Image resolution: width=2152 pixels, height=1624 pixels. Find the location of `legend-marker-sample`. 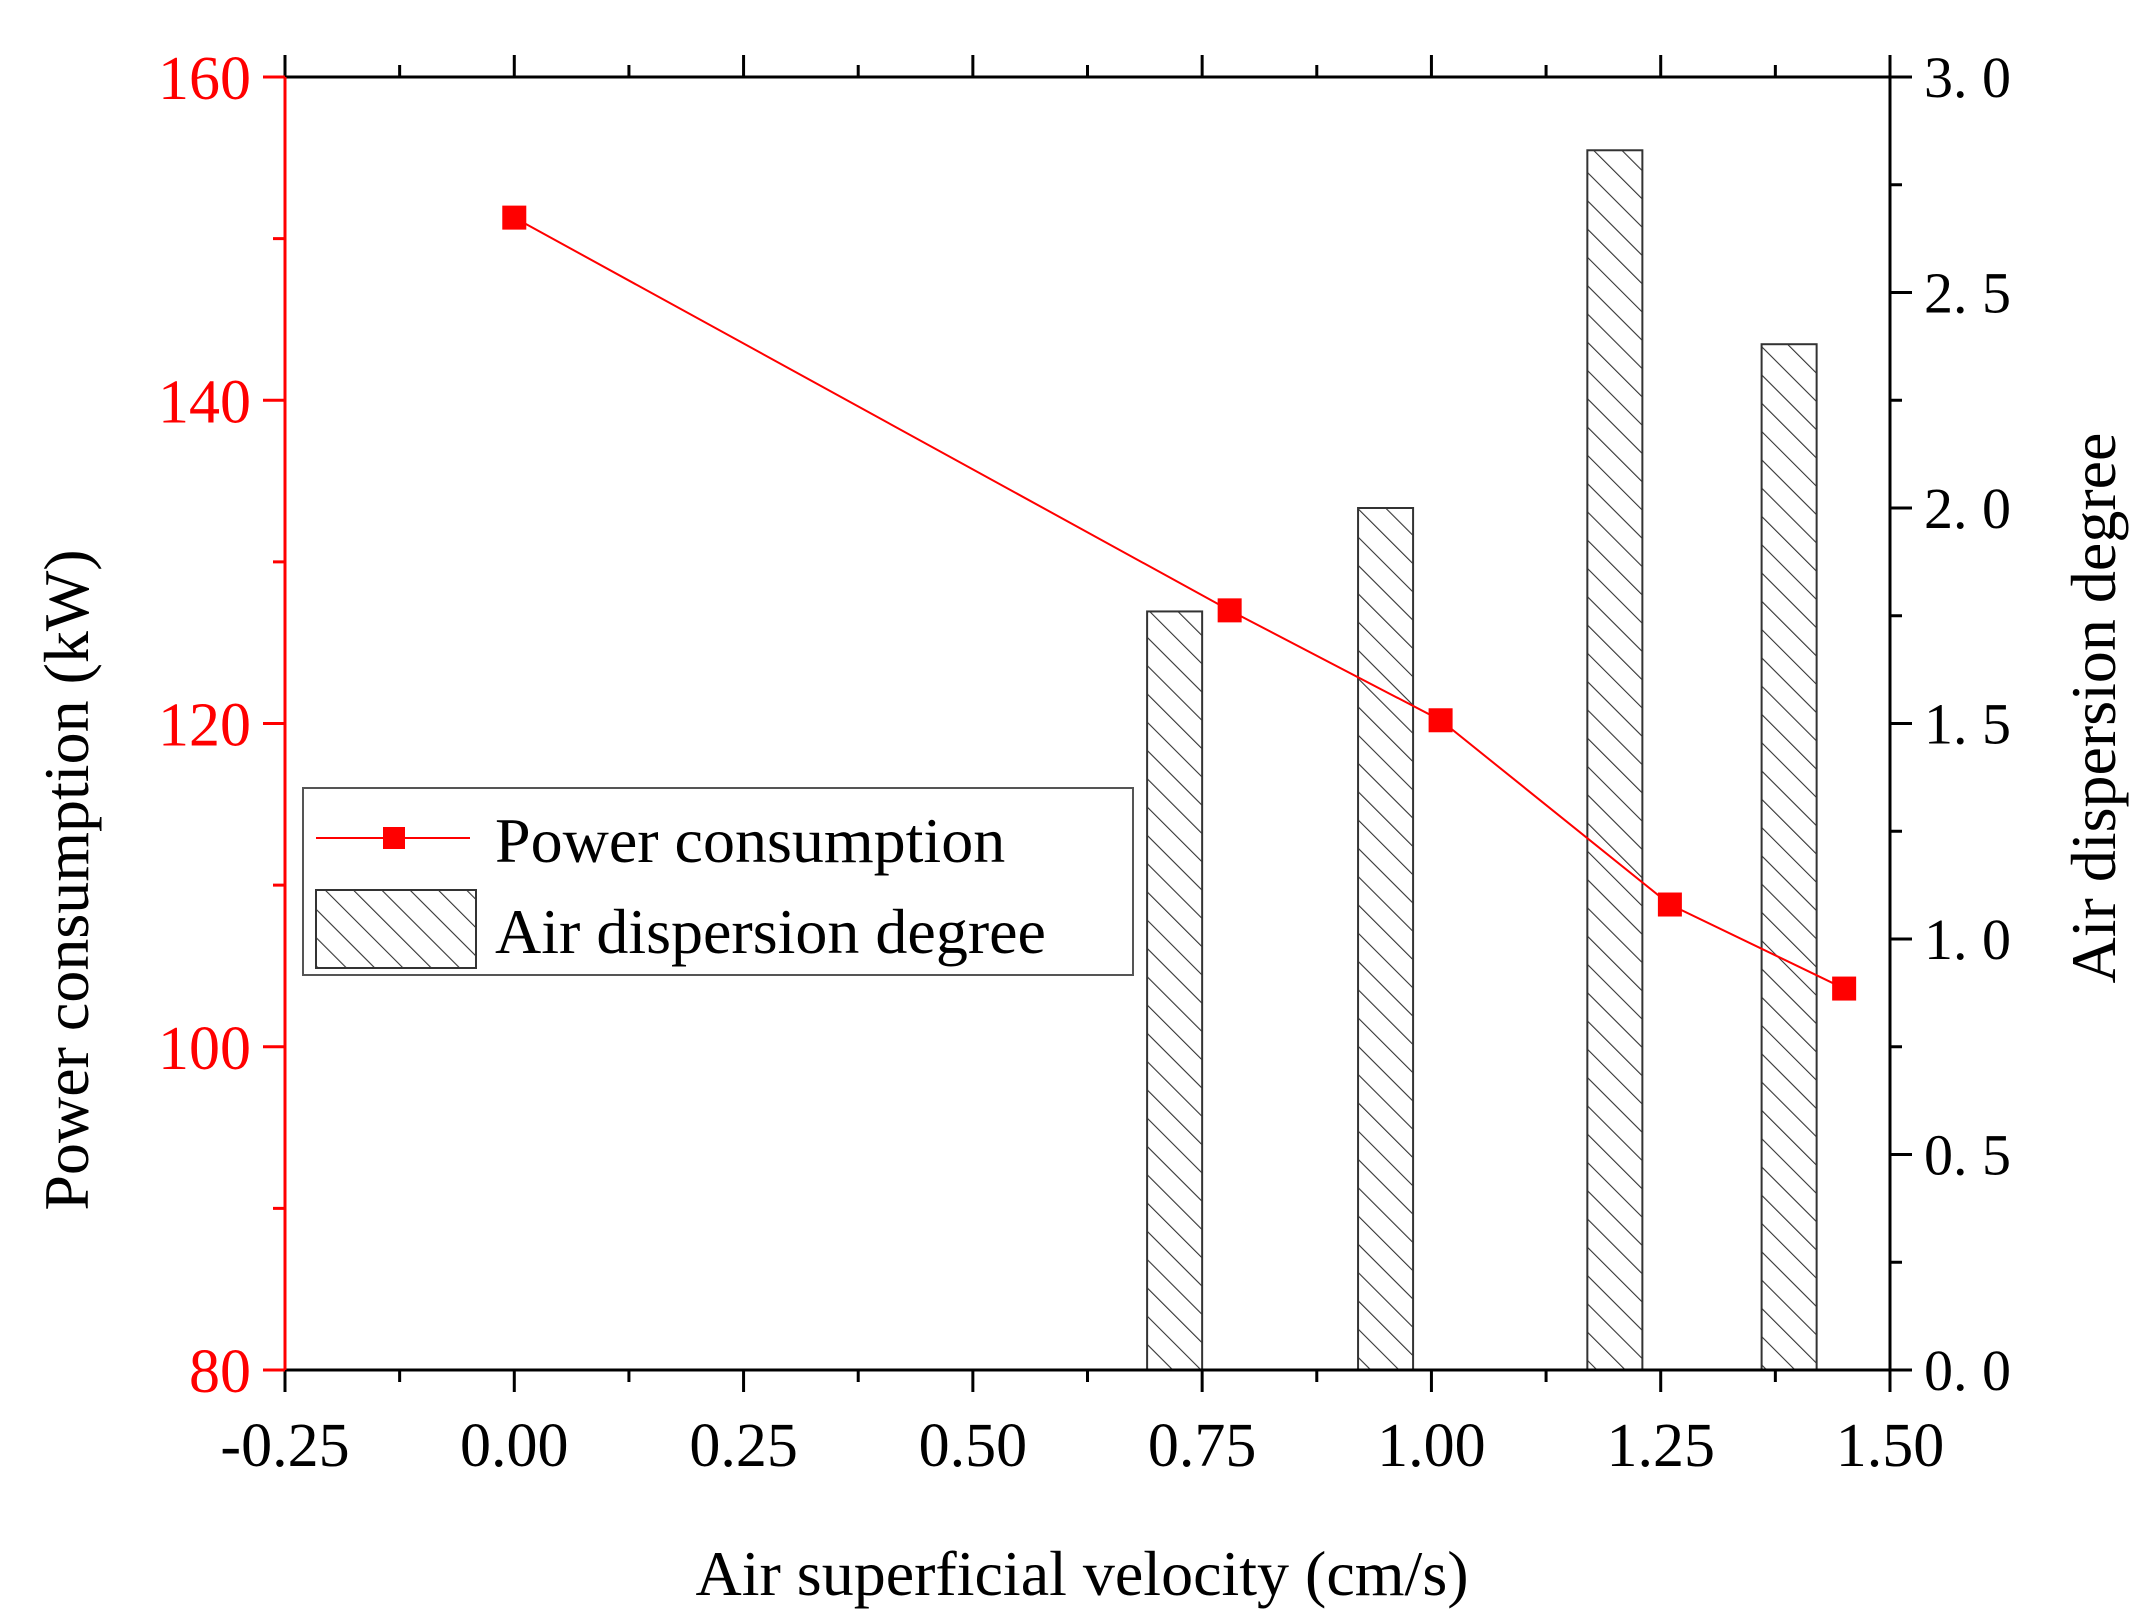

legend-marker-sample is located at coordinates (394, 838).